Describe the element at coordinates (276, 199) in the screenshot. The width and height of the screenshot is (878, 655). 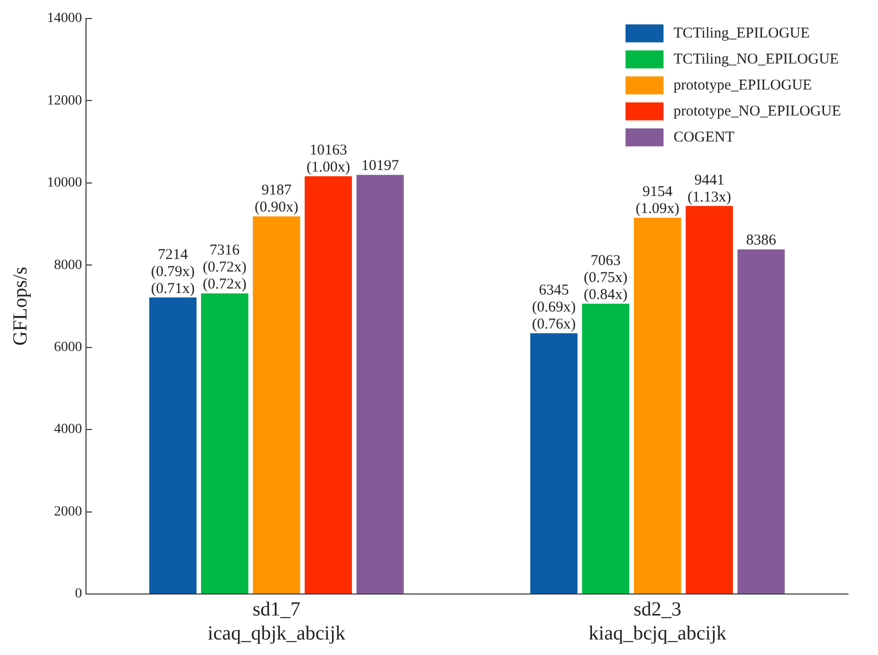
I see `data-label: 9187 (0.90x)` at that location.